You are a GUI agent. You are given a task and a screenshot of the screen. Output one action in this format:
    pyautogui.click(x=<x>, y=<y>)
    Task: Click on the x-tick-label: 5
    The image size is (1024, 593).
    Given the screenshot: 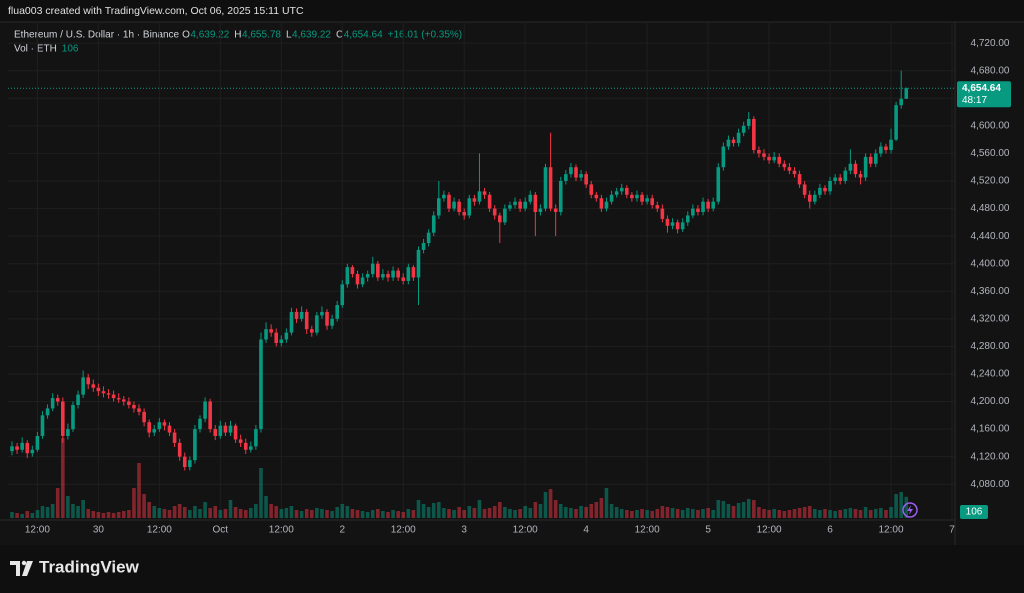 What is the action you would take?
    pyautogui.click(x=708, y=530)
    